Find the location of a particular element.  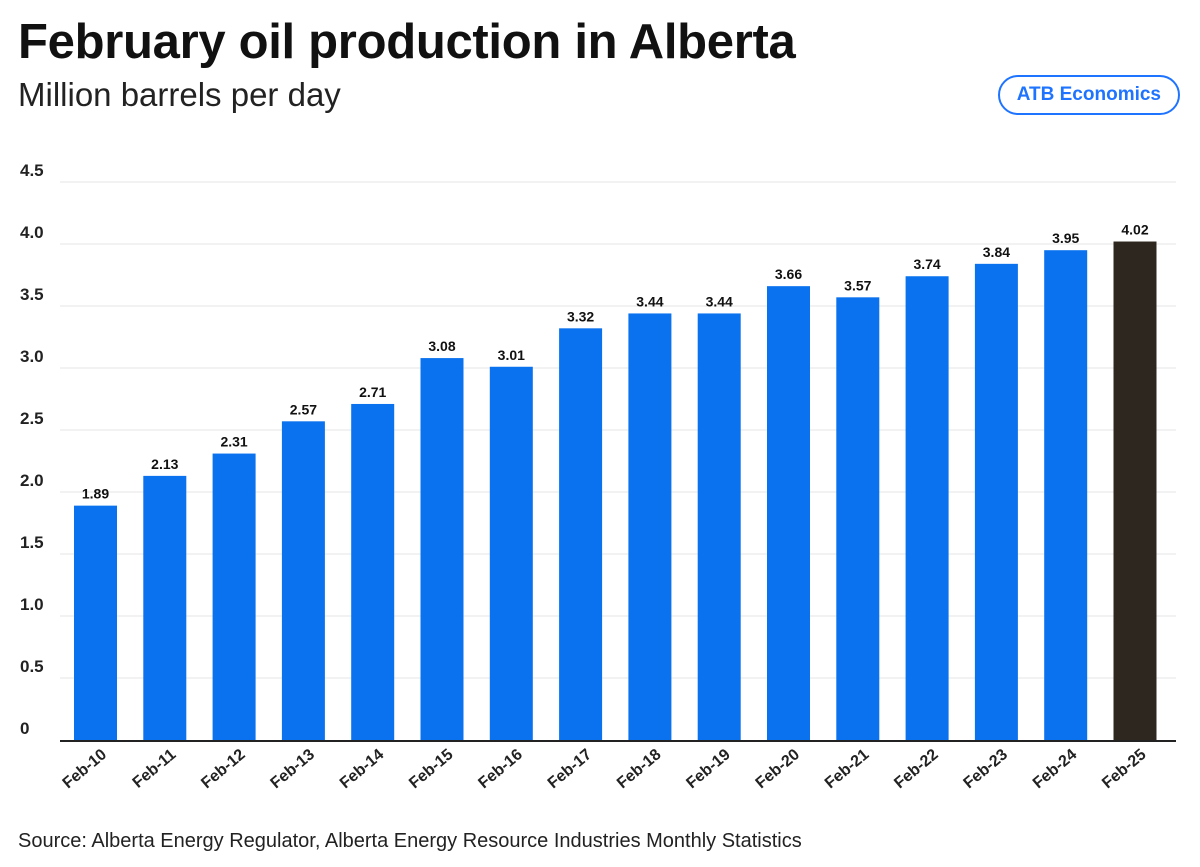

data-label: 3.95 is located at coordinates (1065, 238).